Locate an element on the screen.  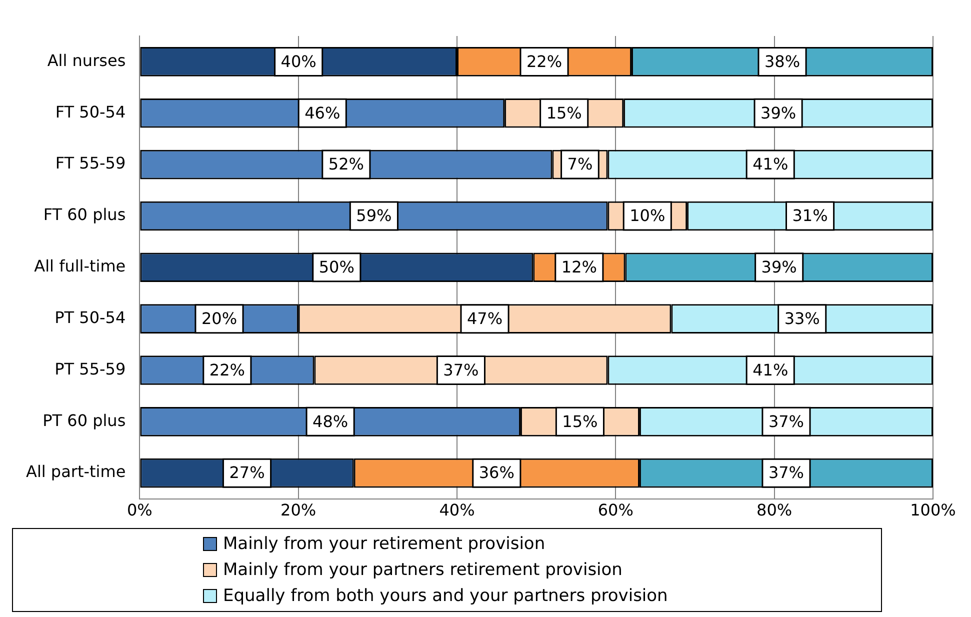
data-label: 52% is located at coordinates (346, 164).